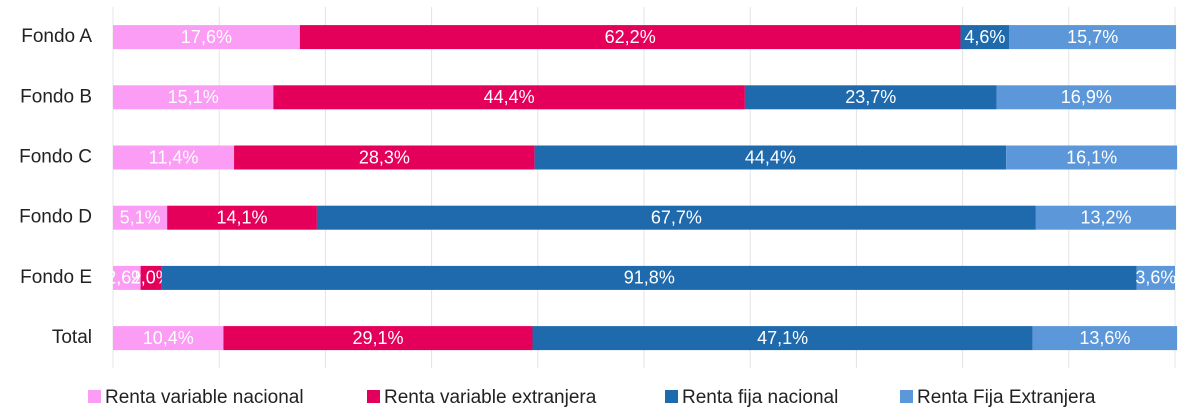  I want to click on data-label: 23,7%, so click(870, 97).